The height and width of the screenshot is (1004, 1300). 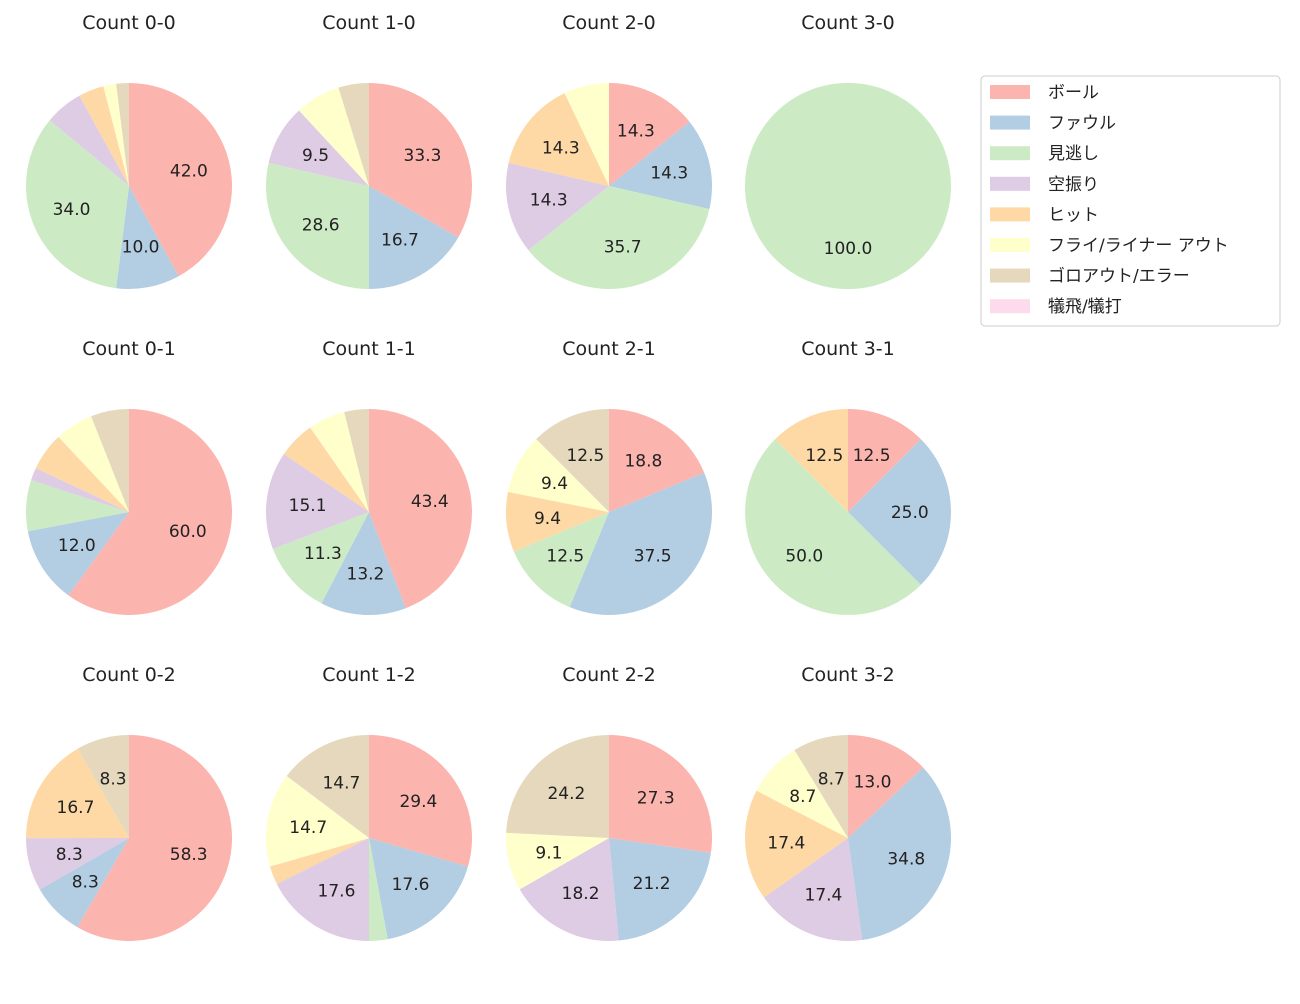 What do you see at coordinates (366, 575) in the screenshot?
I see `value-label: 13.2` at bounding box center [366, 575].